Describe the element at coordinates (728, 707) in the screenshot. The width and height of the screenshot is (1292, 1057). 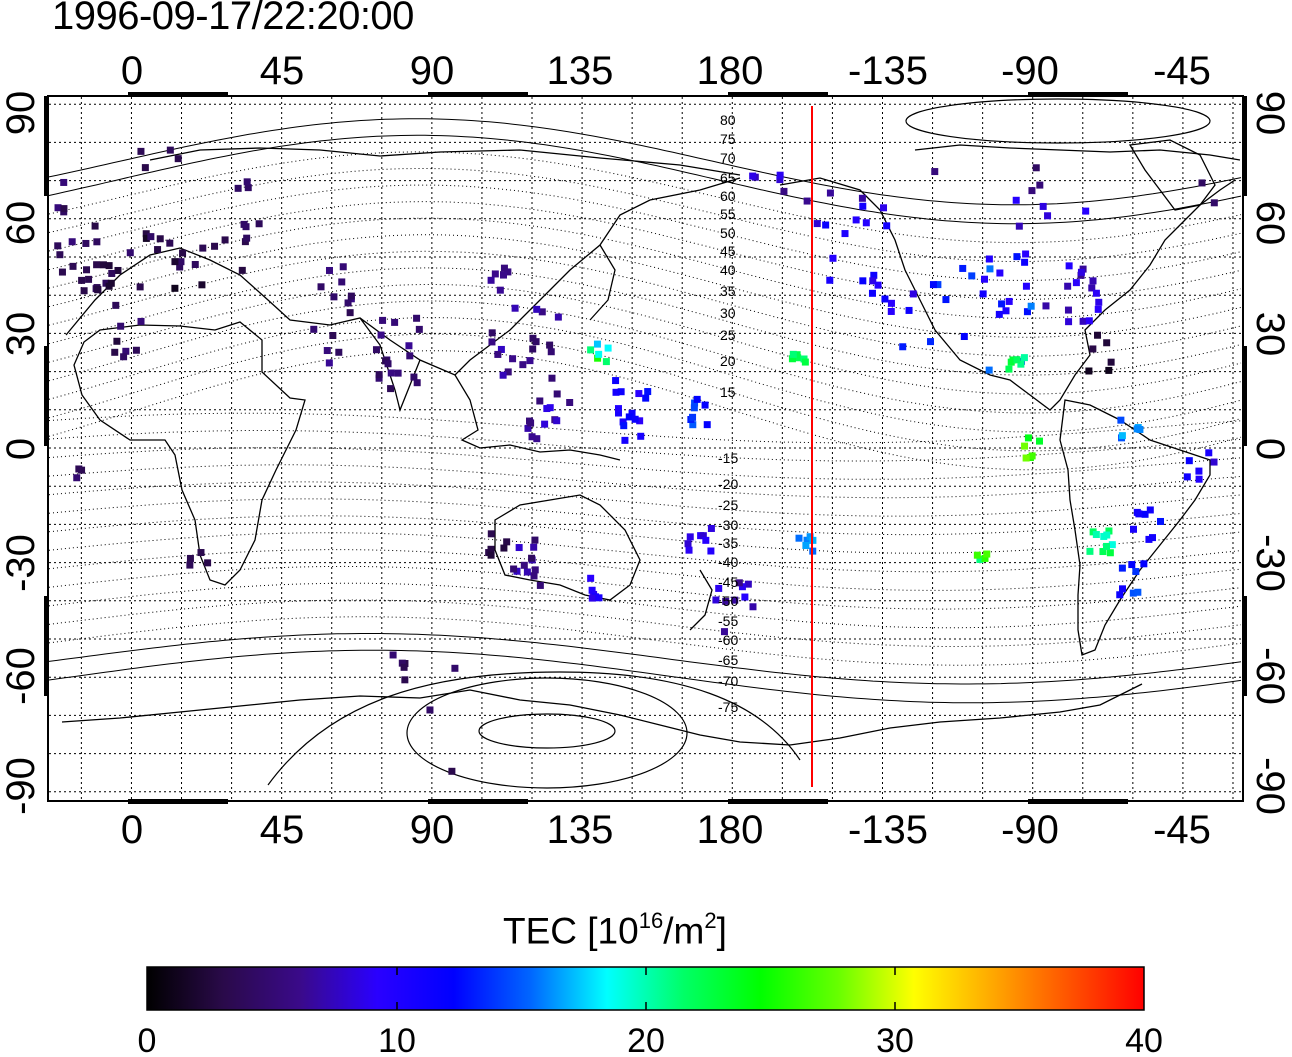
I see `contour-label: -75` at that location.